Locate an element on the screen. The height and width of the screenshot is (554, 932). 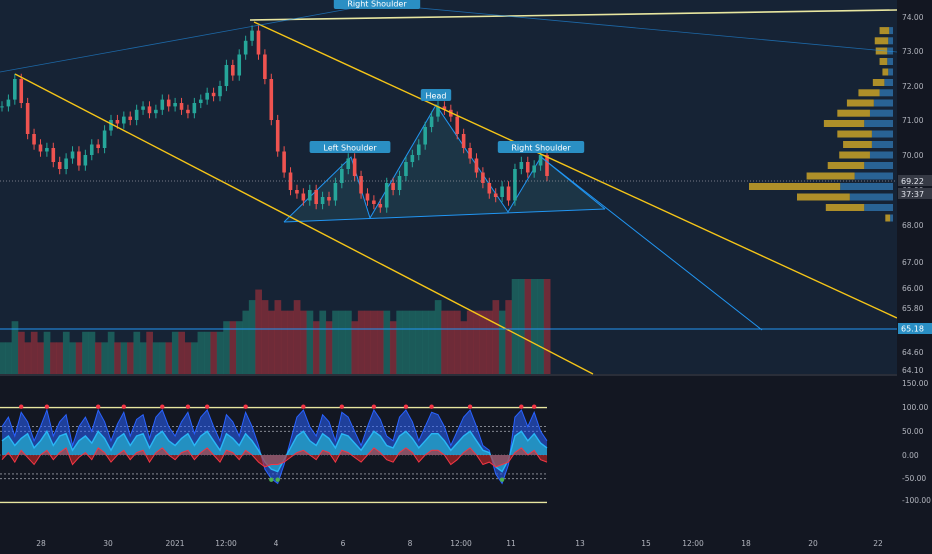
left-shoulder-label: Left Shoulder is located at coordinates (350, 148).